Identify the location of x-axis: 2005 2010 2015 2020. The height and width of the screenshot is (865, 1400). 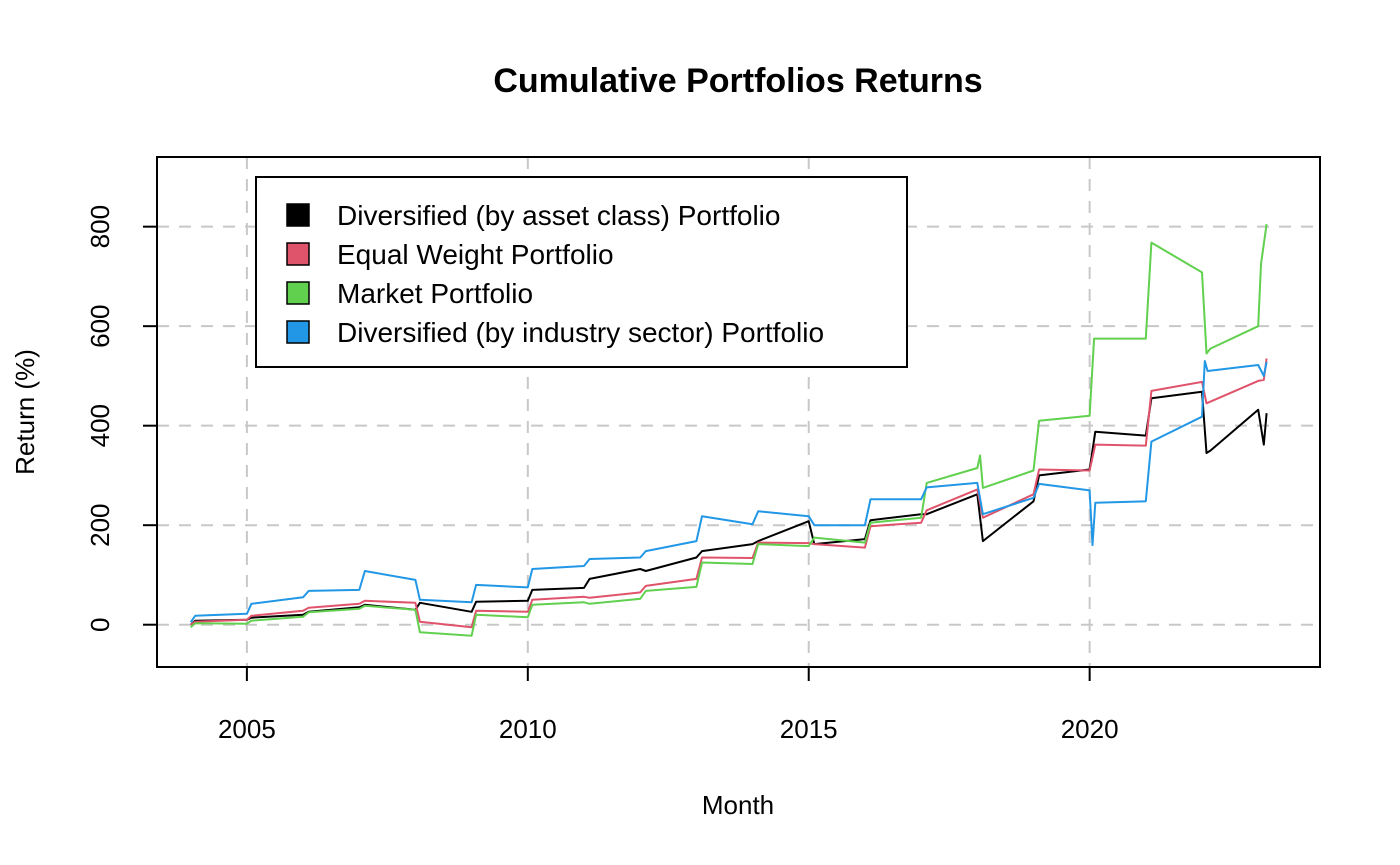
(668, 705).